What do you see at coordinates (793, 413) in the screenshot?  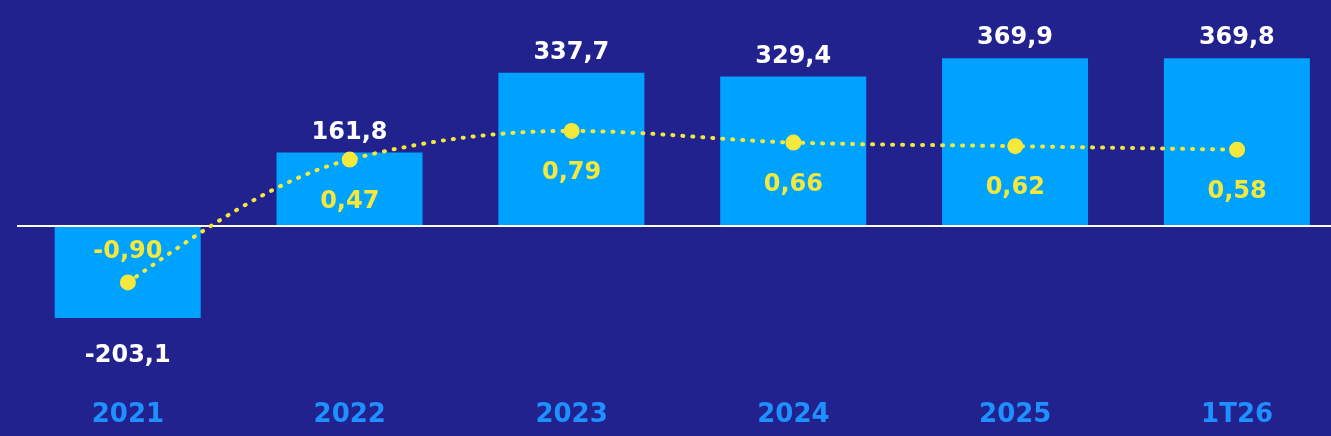 I see `x-tick-label: 2024` at bounding box center [793, 413].